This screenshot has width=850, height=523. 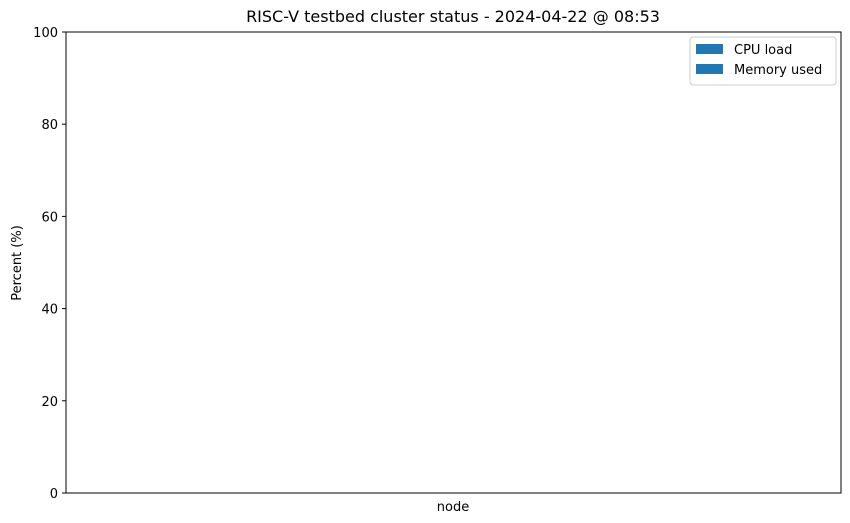 I want to click on y-axis-ticks: 0 20 40 60 80 100, so click(x=49, y=264).